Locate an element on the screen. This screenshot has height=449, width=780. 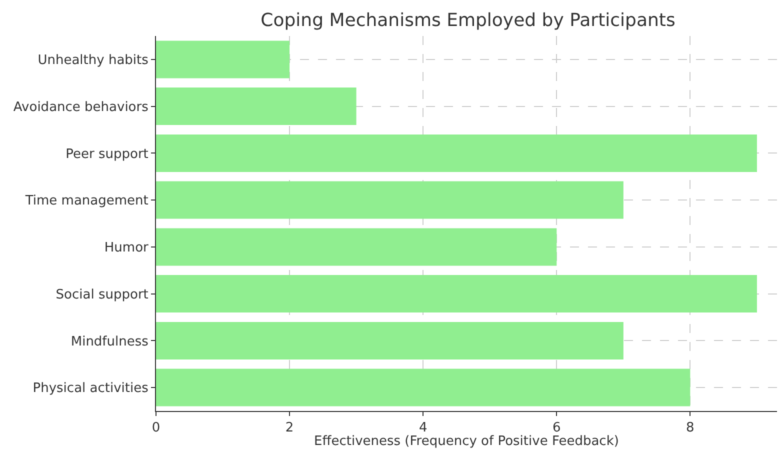
chart-title: Coping Mechanisms Employed by Participants is located at coordinates (468, 21).